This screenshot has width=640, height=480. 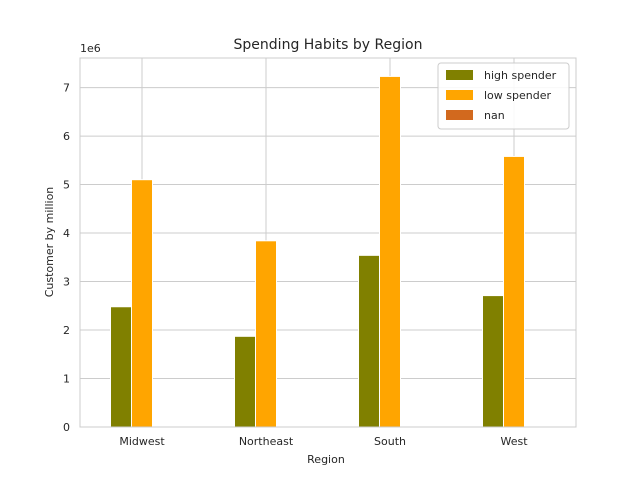 I want to click on y-tick-label: 0, so click(x=66, y=427).